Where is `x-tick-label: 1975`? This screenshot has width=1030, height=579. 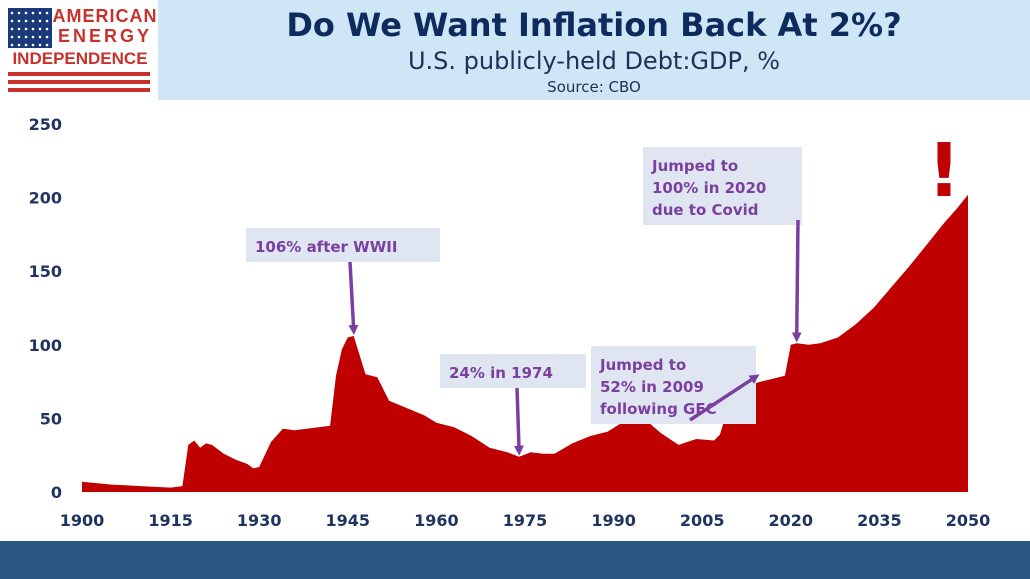 x-tick-label: 1975 is located at coordinates (525, 520).